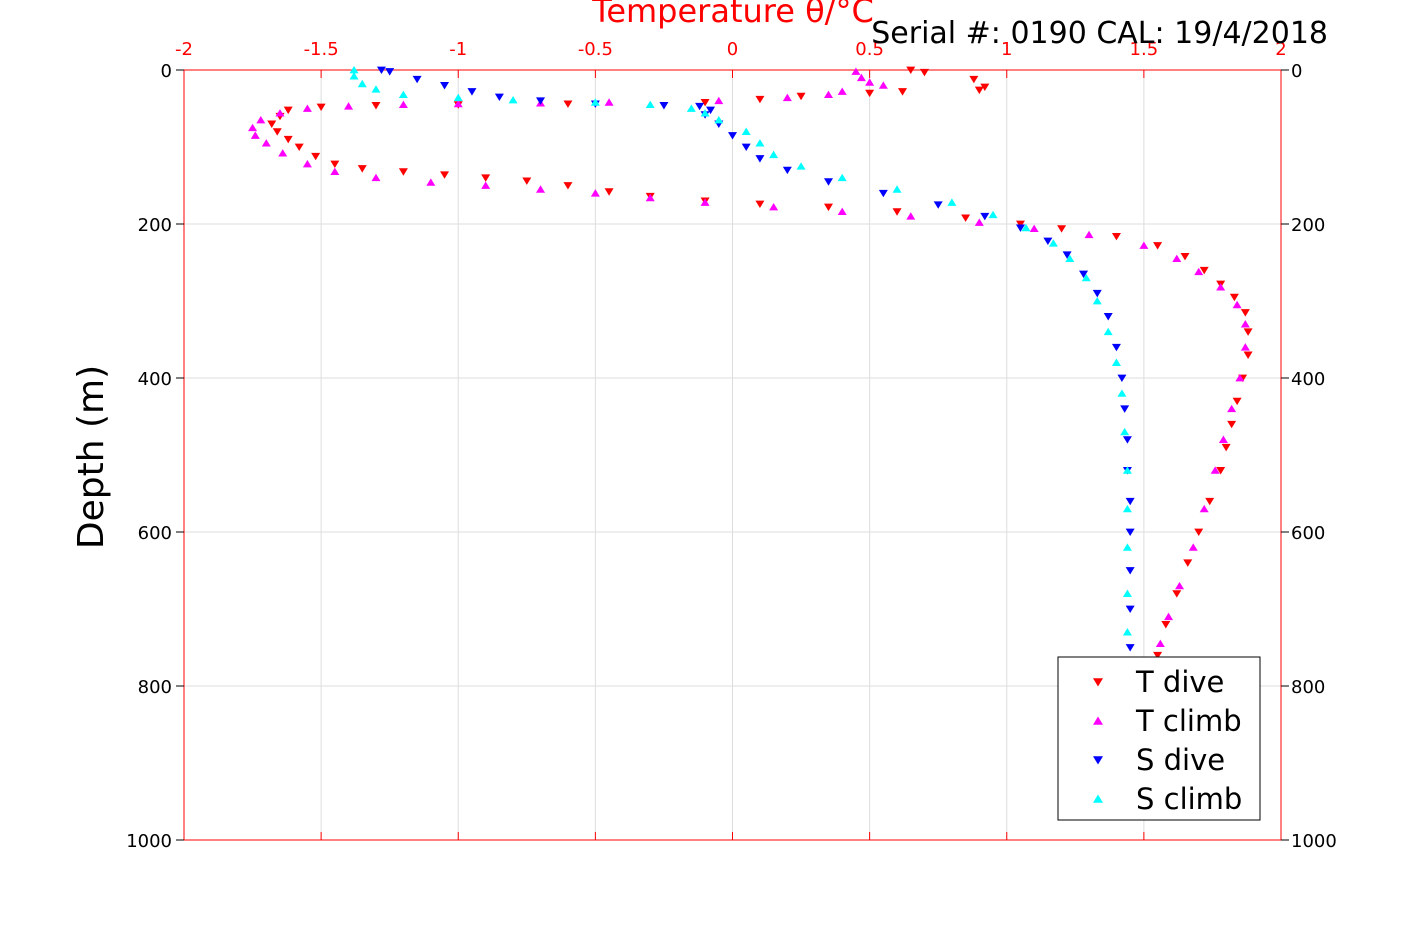 The width and height of the screenshot is (1417, 945). What do you see at coordinates (321, 49) in the screenshot?
I see `x-tick-label: -1.5` at bounding box center [321, 49].